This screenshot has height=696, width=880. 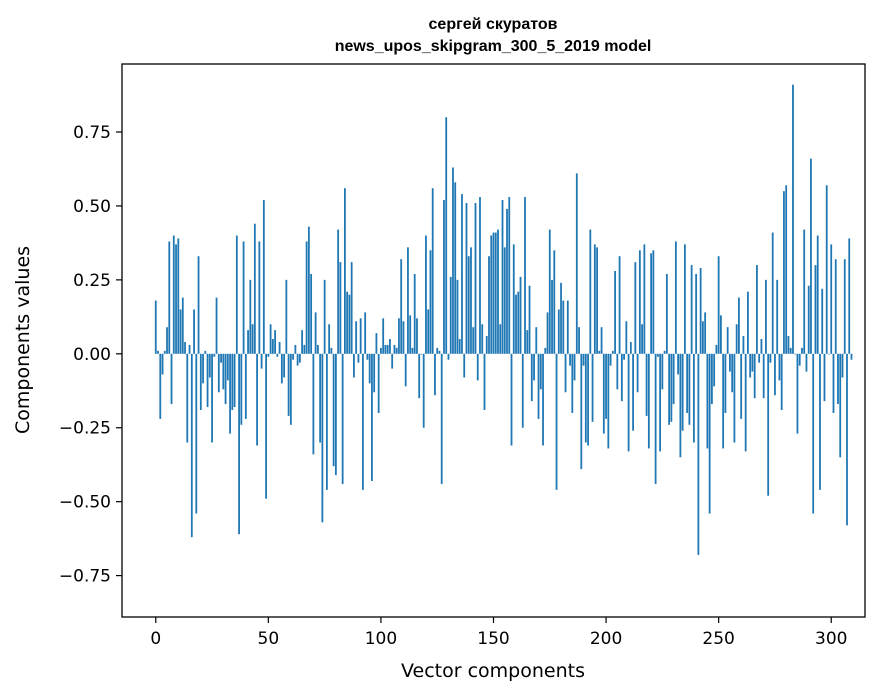 I want to click on y-tick-label: 0.50, so click(x=92, y=207).